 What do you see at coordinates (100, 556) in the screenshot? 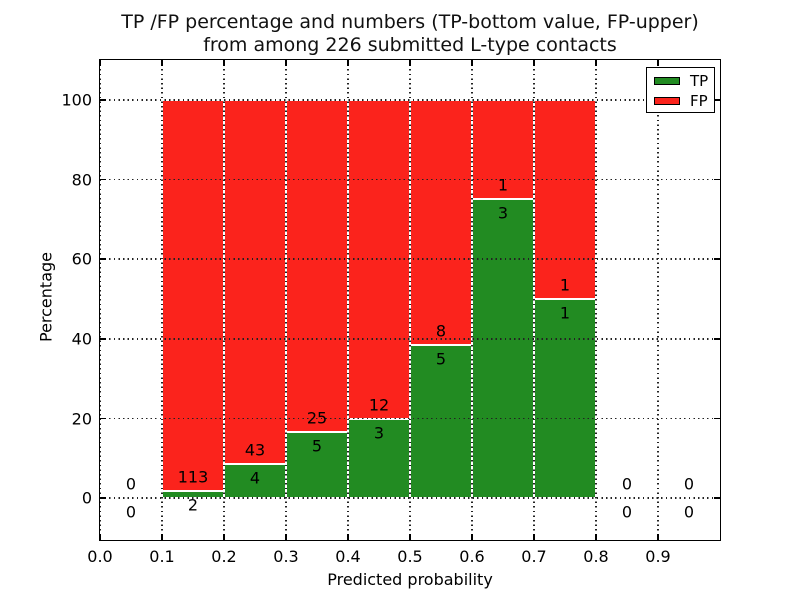
I see `x-tick-label: 0.0` at bounding box center [100, 556].